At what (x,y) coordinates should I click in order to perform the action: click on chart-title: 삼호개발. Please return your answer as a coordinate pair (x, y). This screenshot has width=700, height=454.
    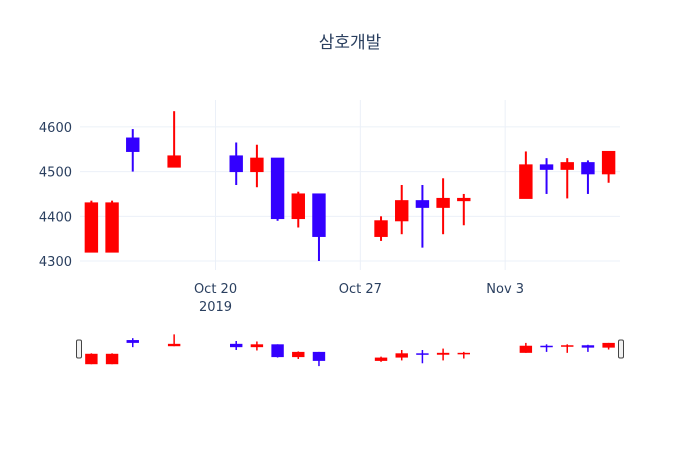
    Looking at the image, I should click on (350, 43).